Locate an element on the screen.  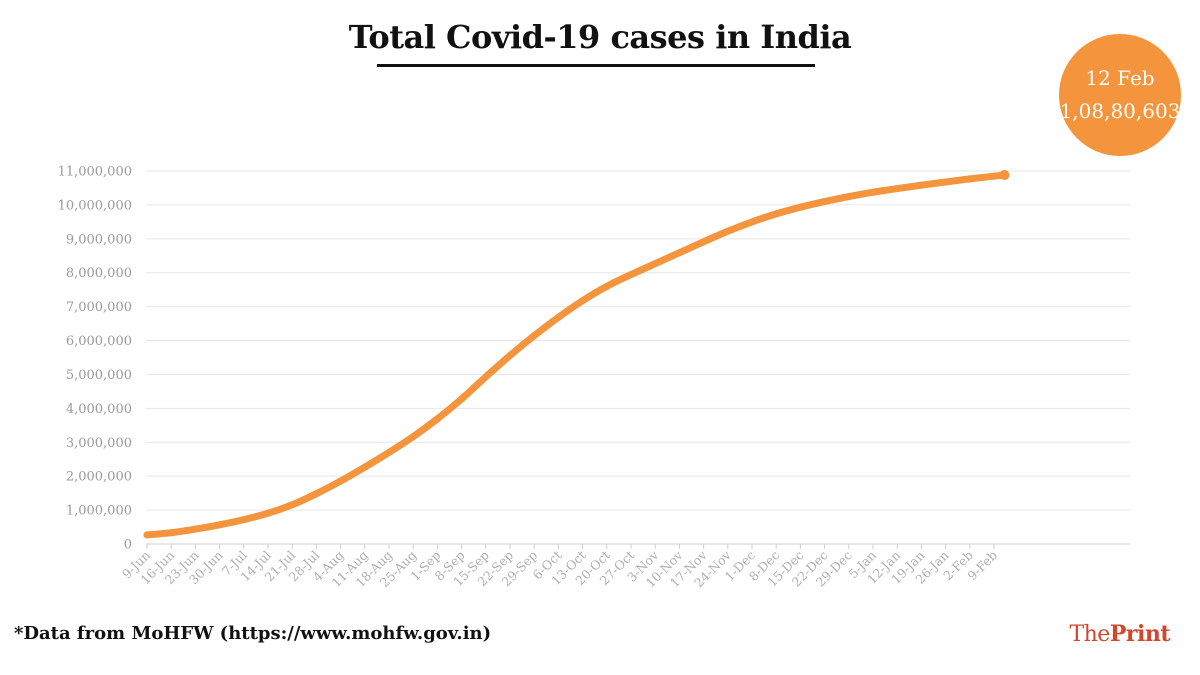
y-tick-label: 9,000,000 is located at coordinates (99, 239).